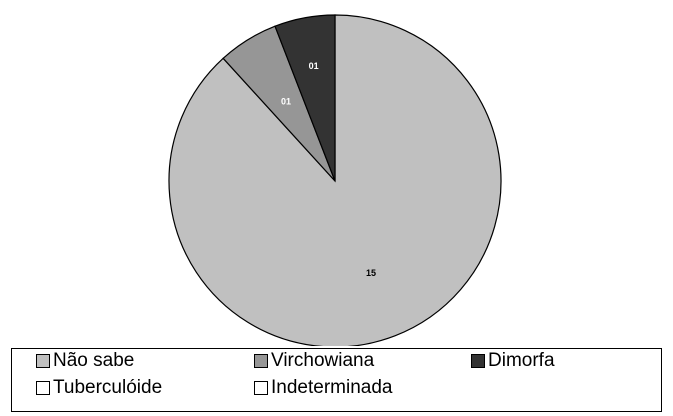 The width and height of the screenshot is (673, 416). I want to click on legend-swatch-dimorfa, so click(478, 361).